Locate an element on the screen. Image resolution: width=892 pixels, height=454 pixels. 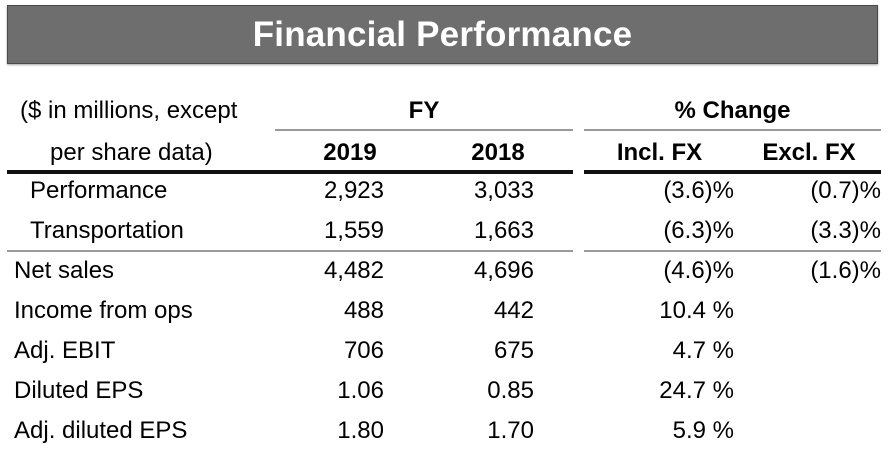
pct-change-header: % Change is located at coordinates (732, 110).